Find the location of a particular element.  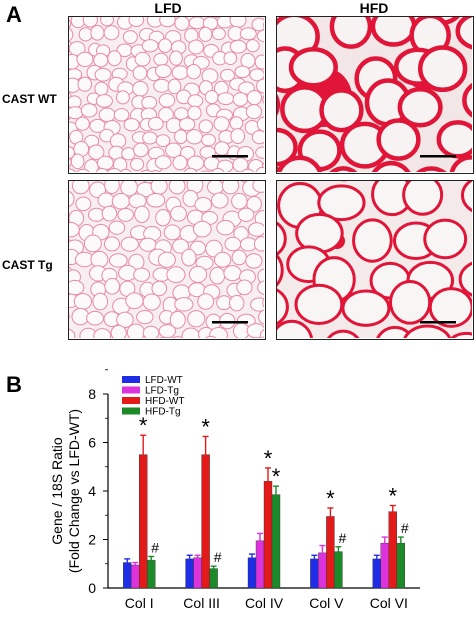

micrograph-lfd-tg is located at coordinates (167, 260).